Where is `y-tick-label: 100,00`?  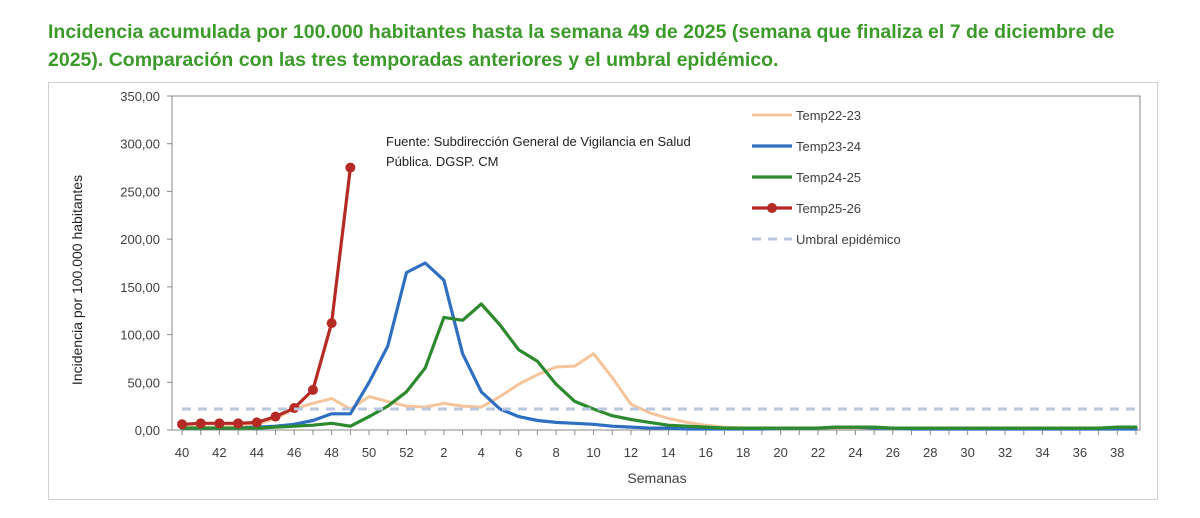 y-tick-label: 100,00 is located at coordinates (140, 335).